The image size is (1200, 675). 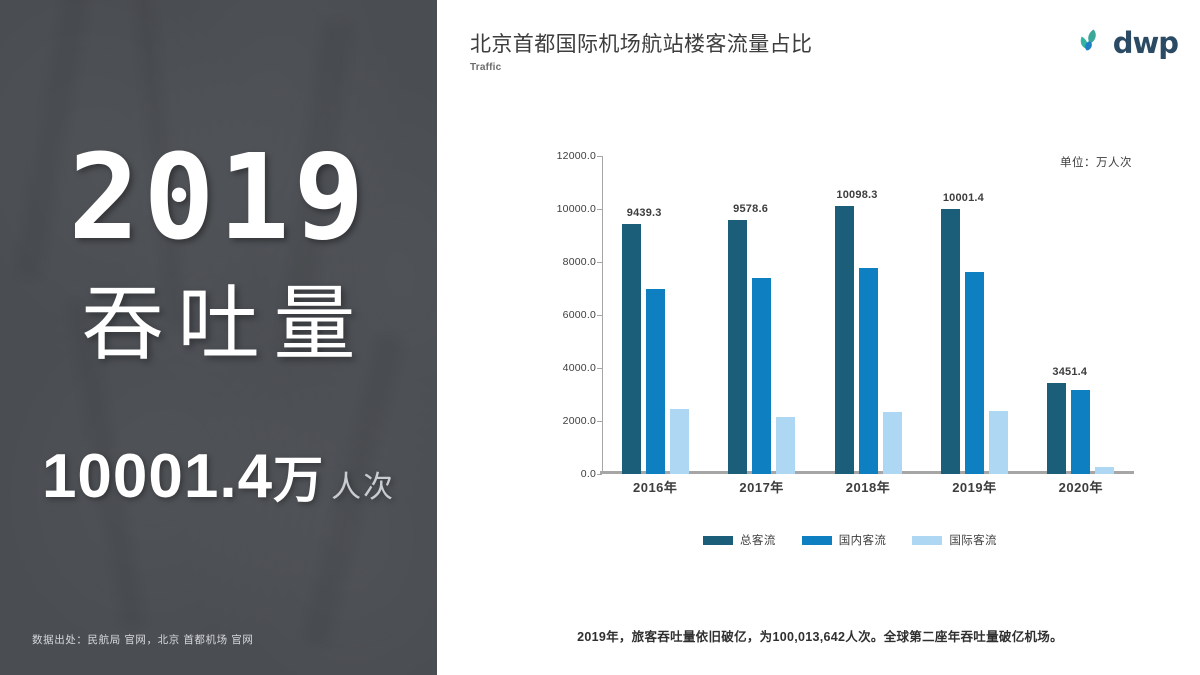 What do you see at coordinates (157, 476) in the screenshot?
I see `hero-metric-value: 10001.4` at bounding box center [157, 476].